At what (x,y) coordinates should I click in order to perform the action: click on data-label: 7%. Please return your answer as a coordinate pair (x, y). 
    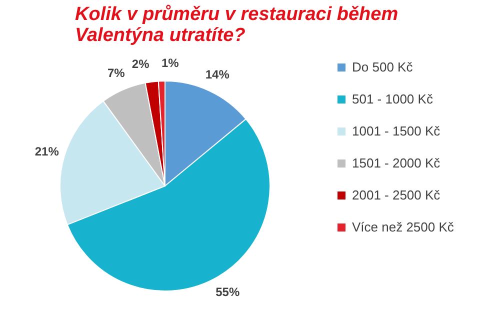
    Looking at the image, I should click on (116, 73).